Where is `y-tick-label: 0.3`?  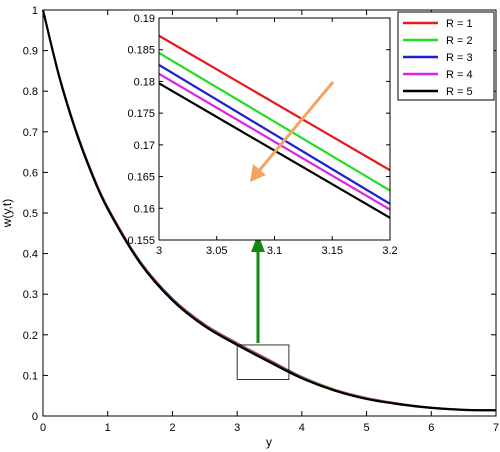 y-tick-label: 0.3 is located at coordinates (30, 295).